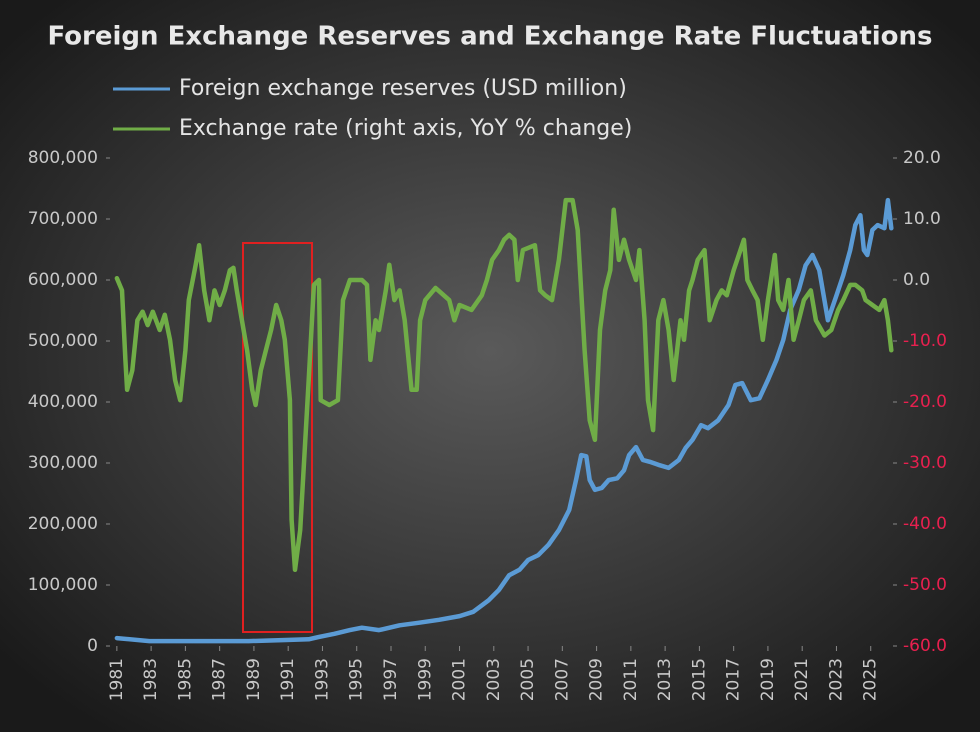 The height and width of the screenshot is (732, 980). I want to click on legend-label: Exchange rate (right axis, YoY % change), so click(405, 128).